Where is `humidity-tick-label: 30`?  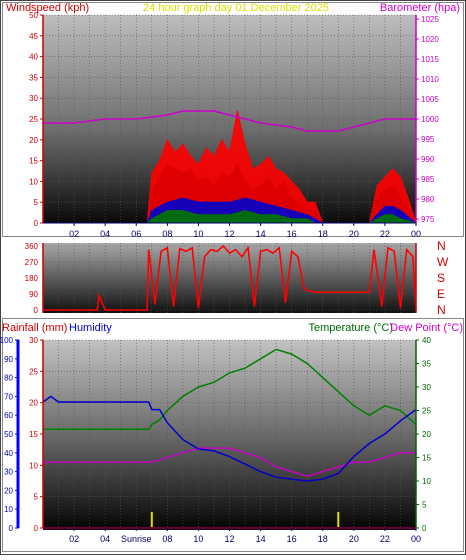 humidity-tick-label: 30 is located at coordinates (8, 472).